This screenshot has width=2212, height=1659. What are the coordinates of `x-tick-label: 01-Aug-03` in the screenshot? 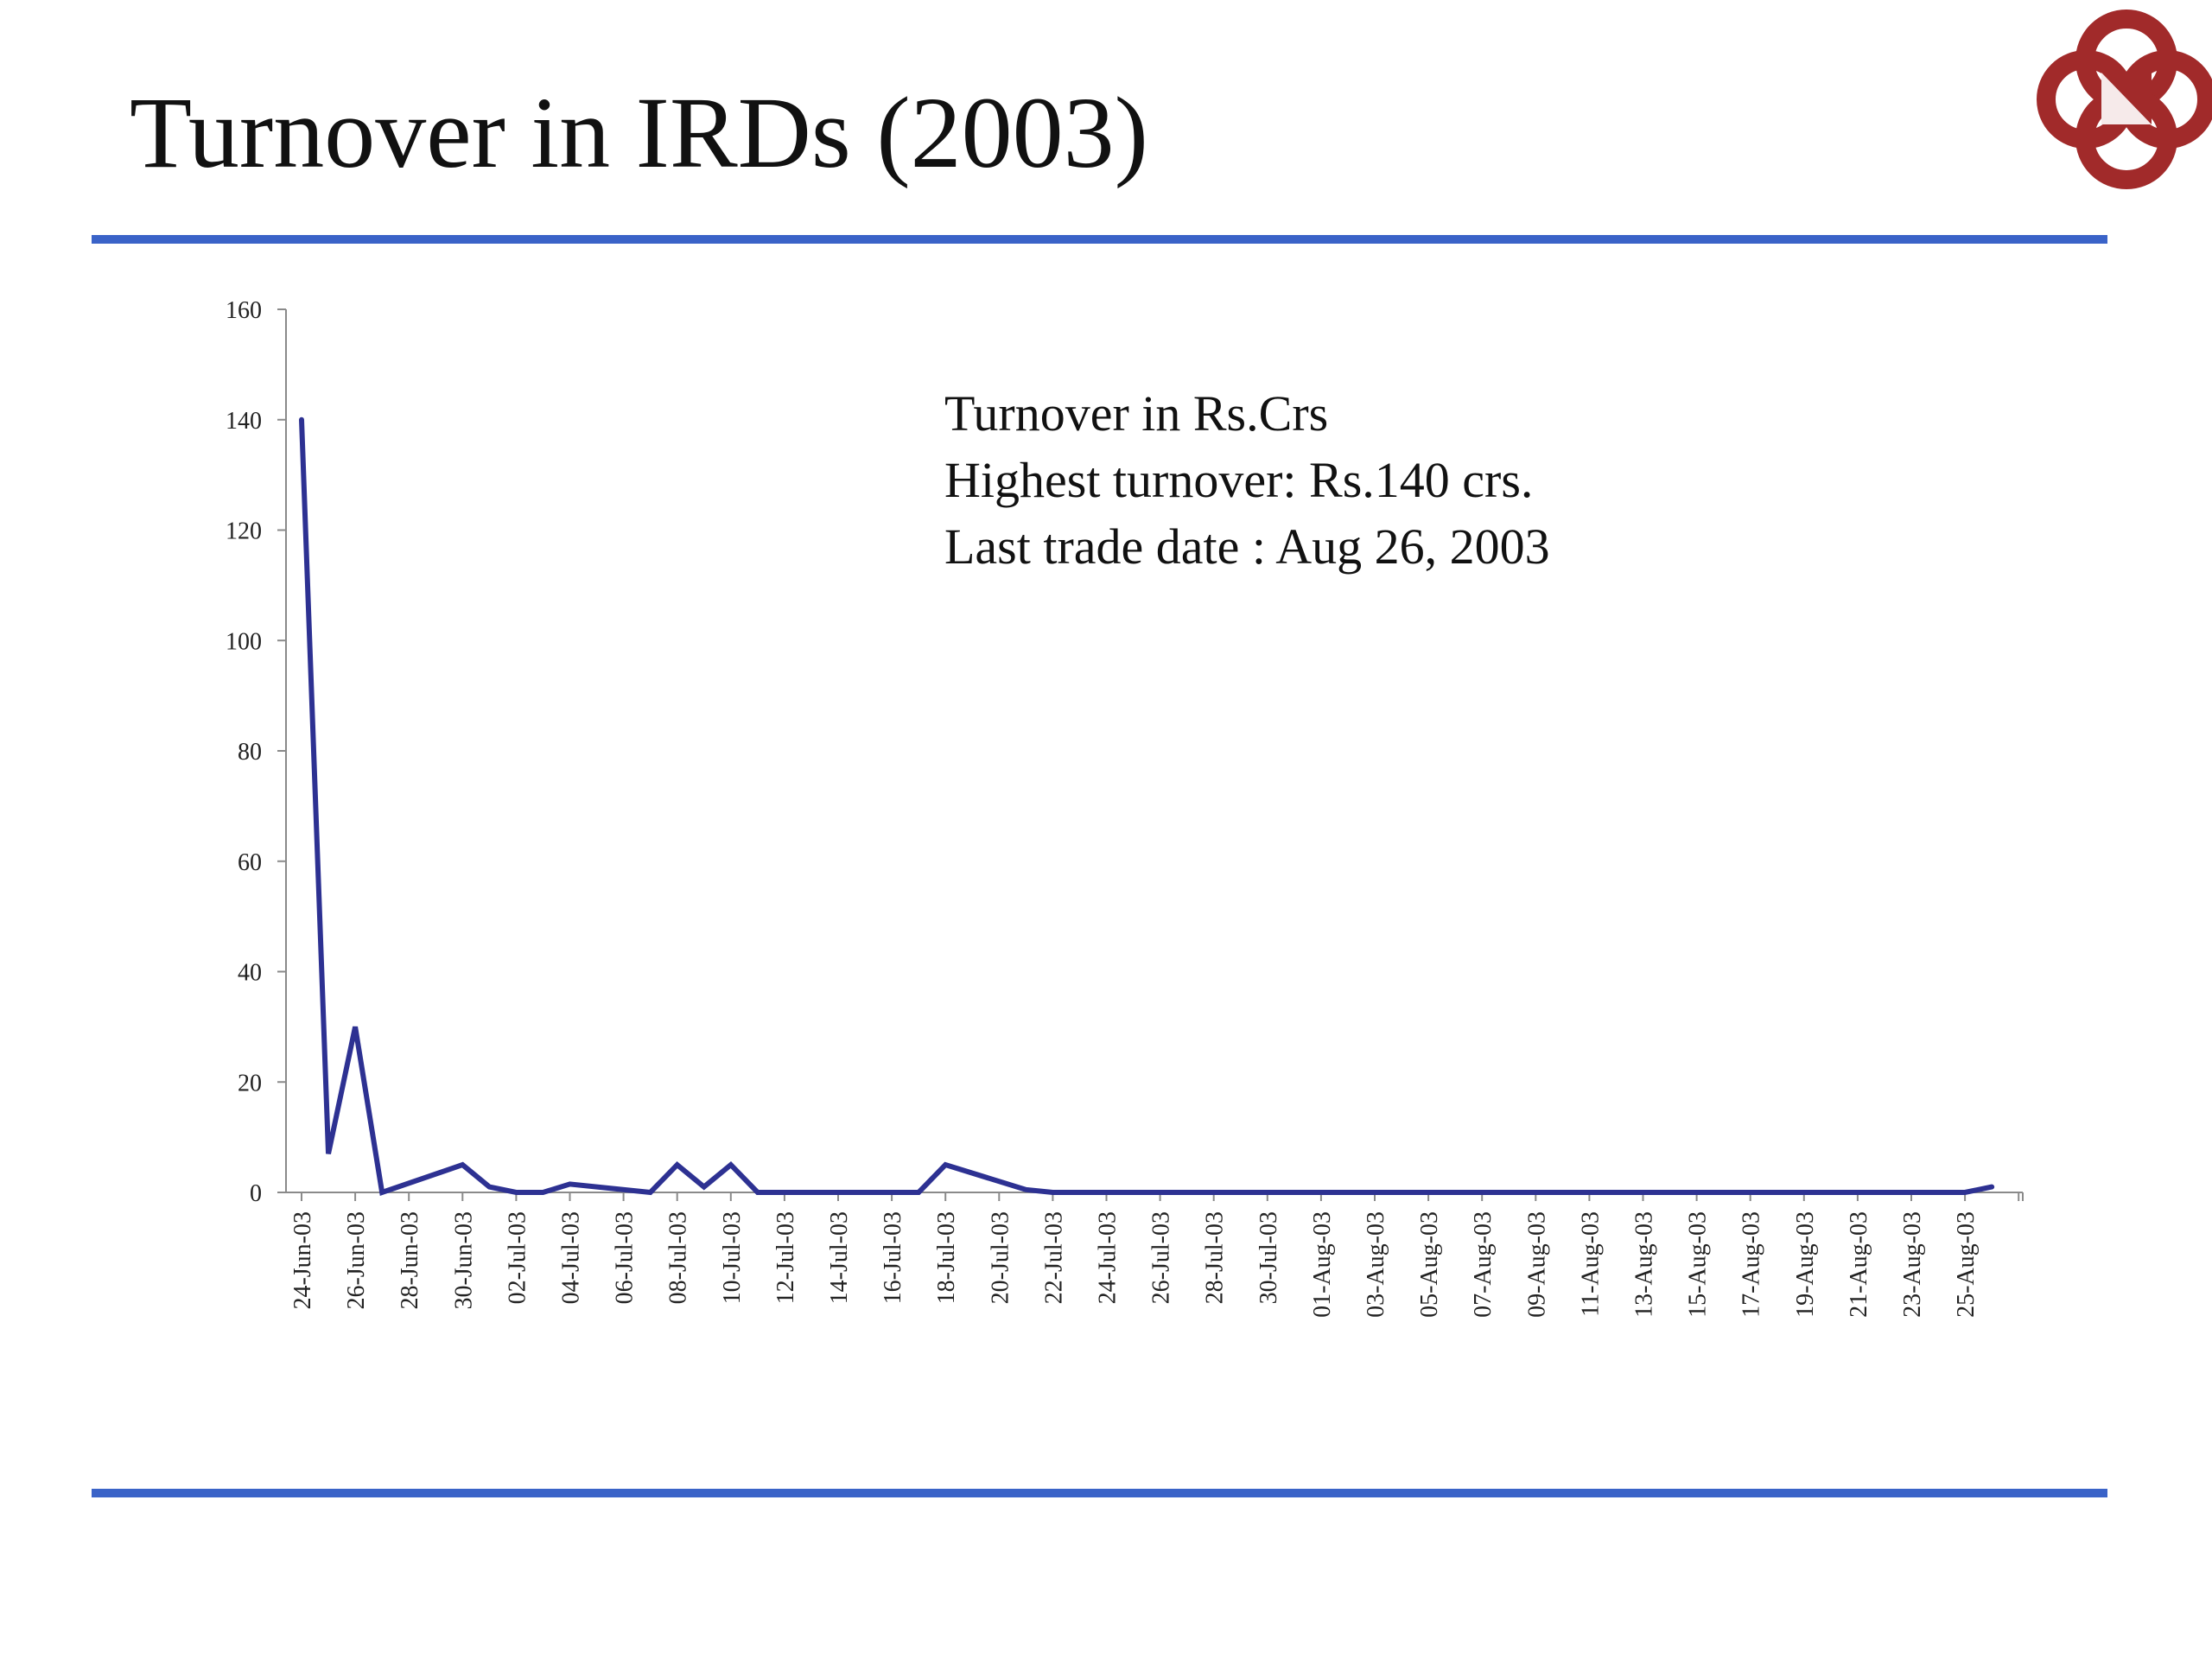 It's located at (1322, 1264).